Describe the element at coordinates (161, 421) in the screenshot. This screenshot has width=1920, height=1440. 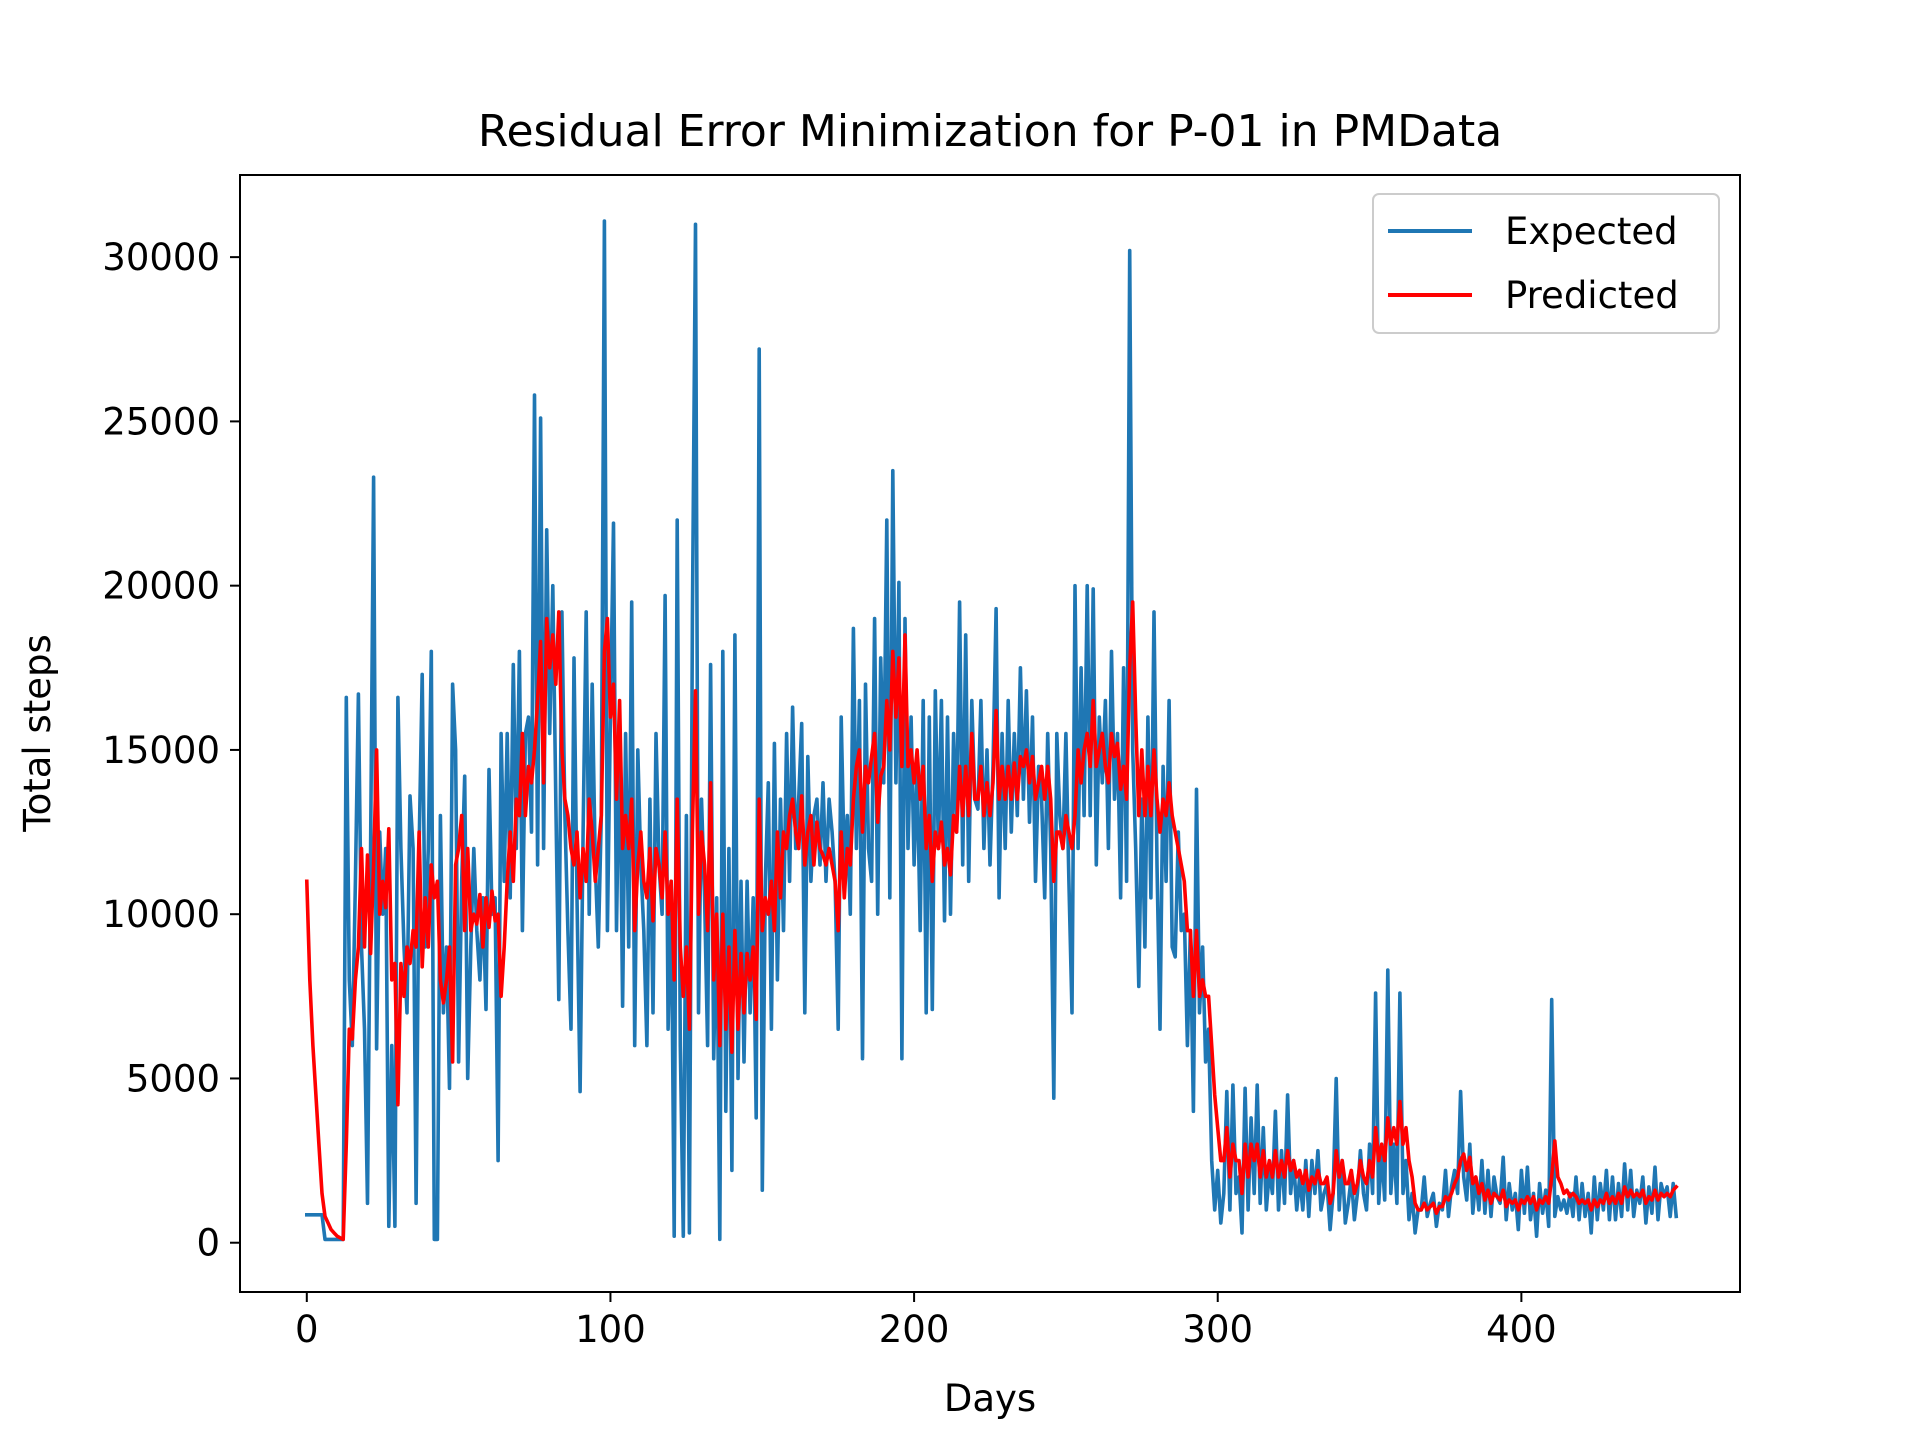
I see `y-tick-label: 25000` at that location.